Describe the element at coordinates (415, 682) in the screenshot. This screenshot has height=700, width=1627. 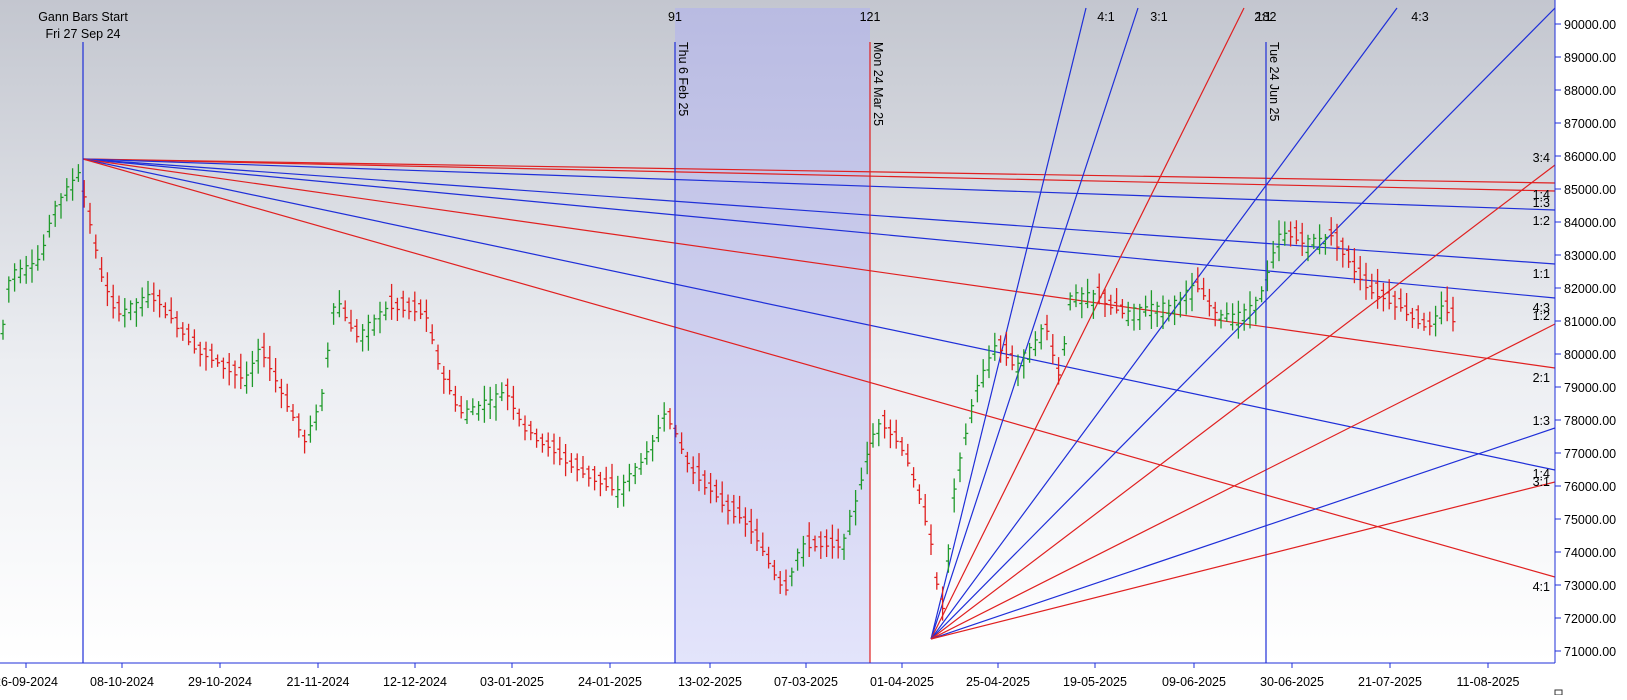
I see `x-tick-label: 12-12-2024` at that location.